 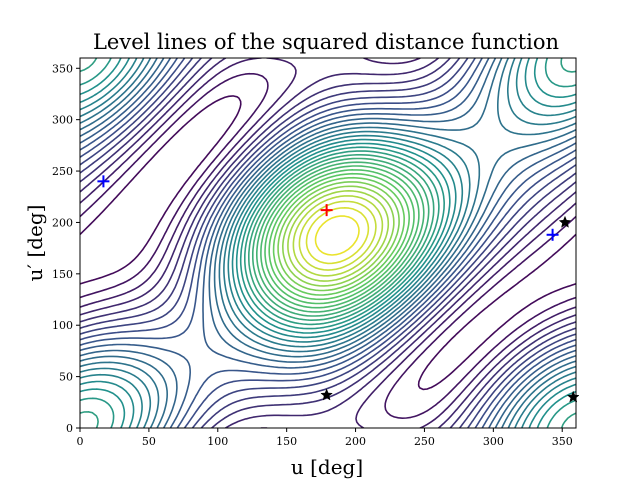 I want to click on x-axis-label: u [deg], so click(x=327, y=467).